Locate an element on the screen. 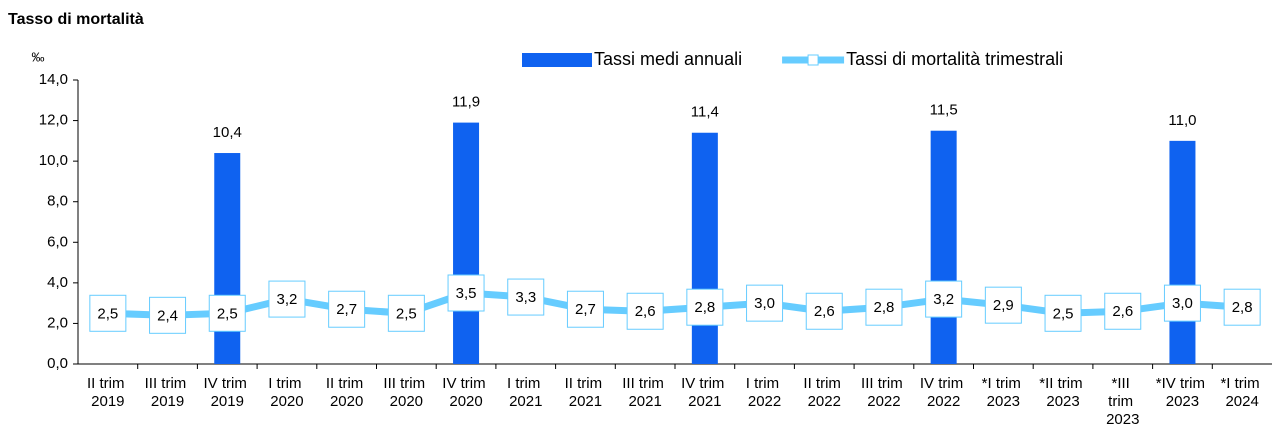 The width and height of the screenshot is (1272, 440). x-tick-label: IV trim 2022 is located at coordinates (944, 392).